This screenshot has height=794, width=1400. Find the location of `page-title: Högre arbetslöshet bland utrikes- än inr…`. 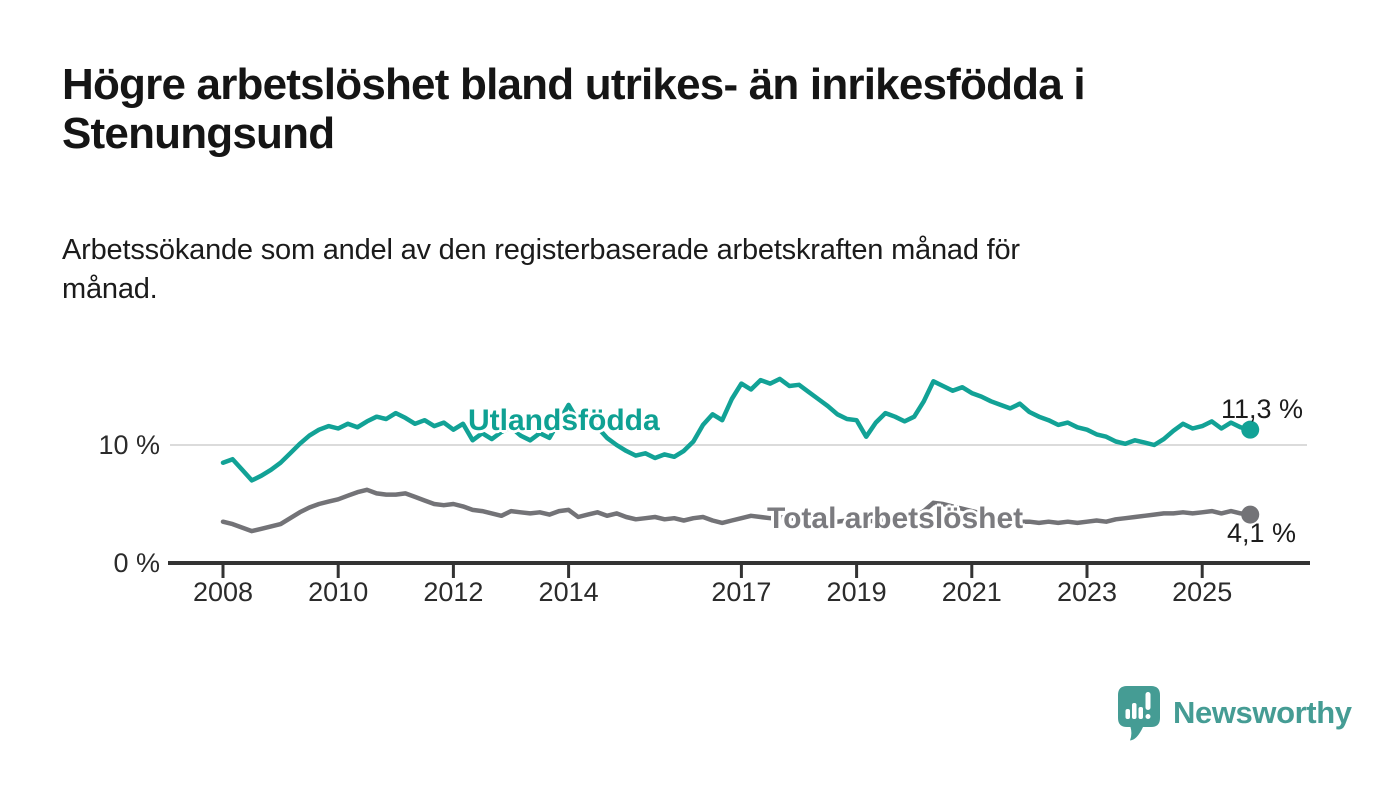

page-title: Högre arbetslöshet bland utrikes- än inr… is located at coordinates (692, 109).